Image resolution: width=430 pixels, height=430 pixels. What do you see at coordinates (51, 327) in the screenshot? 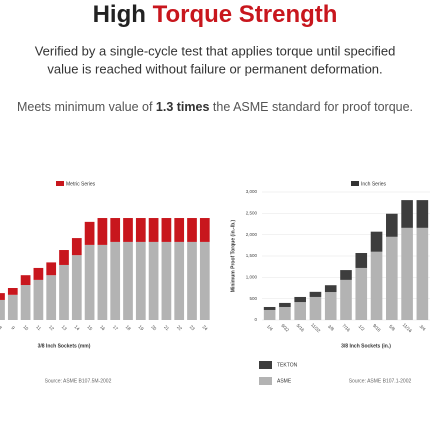
I see `x-tick-label: 12` at bounding box center [51, 327].